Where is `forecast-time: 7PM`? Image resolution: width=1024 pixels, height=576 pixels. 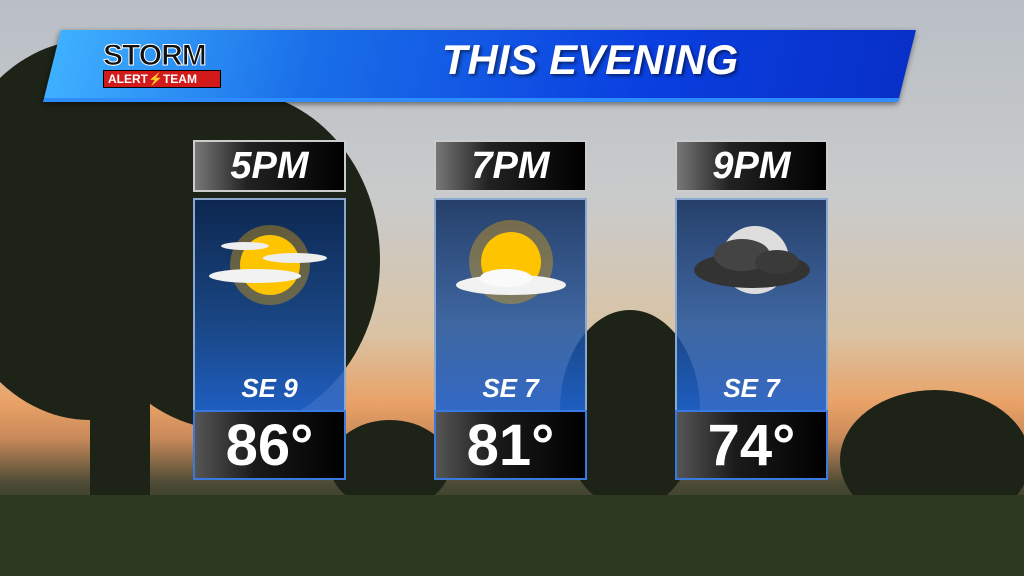 forecast-time: 7PM is located at coordinates (510, 166).